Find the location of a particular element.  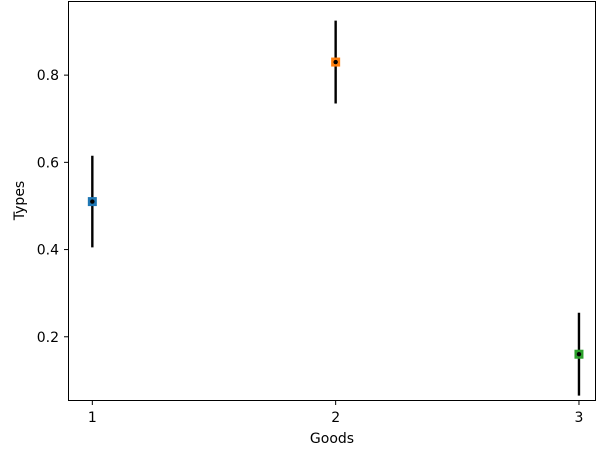

y-tick-label: 0.4 is located at coordinates (48, 251).